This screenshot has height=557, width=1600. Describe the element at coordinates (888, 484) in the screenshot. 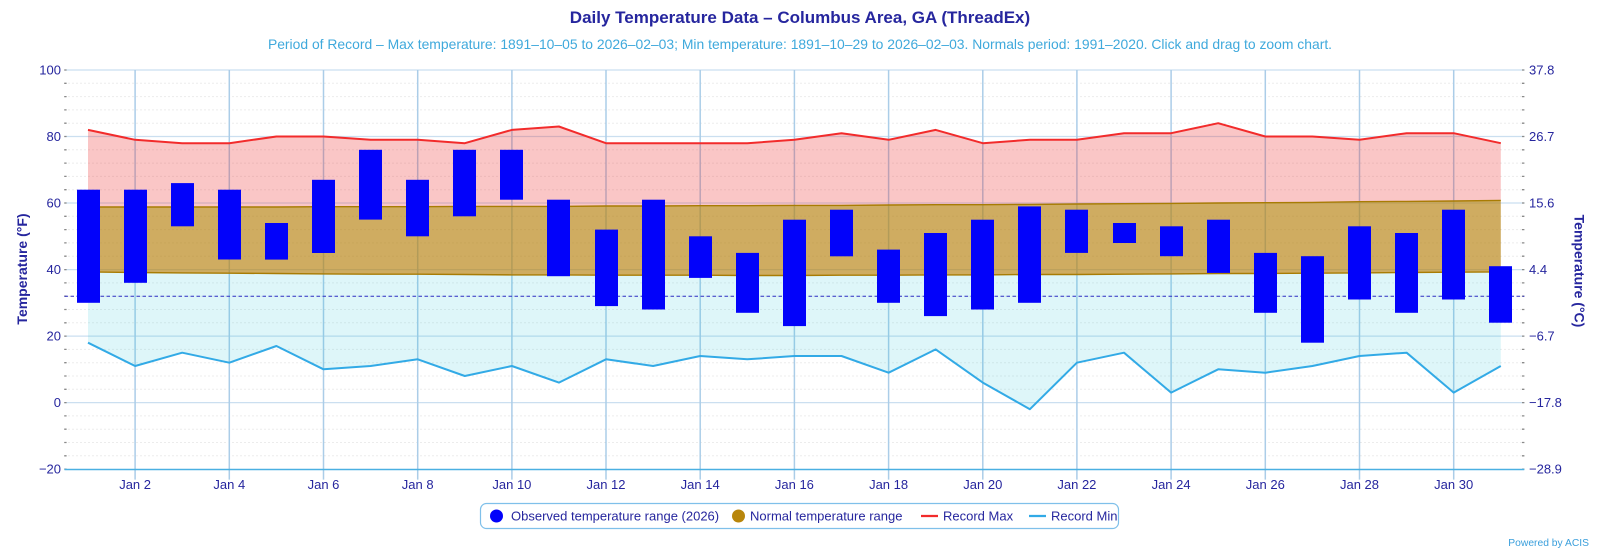

I see `svg-text: Jan 18` at that location.